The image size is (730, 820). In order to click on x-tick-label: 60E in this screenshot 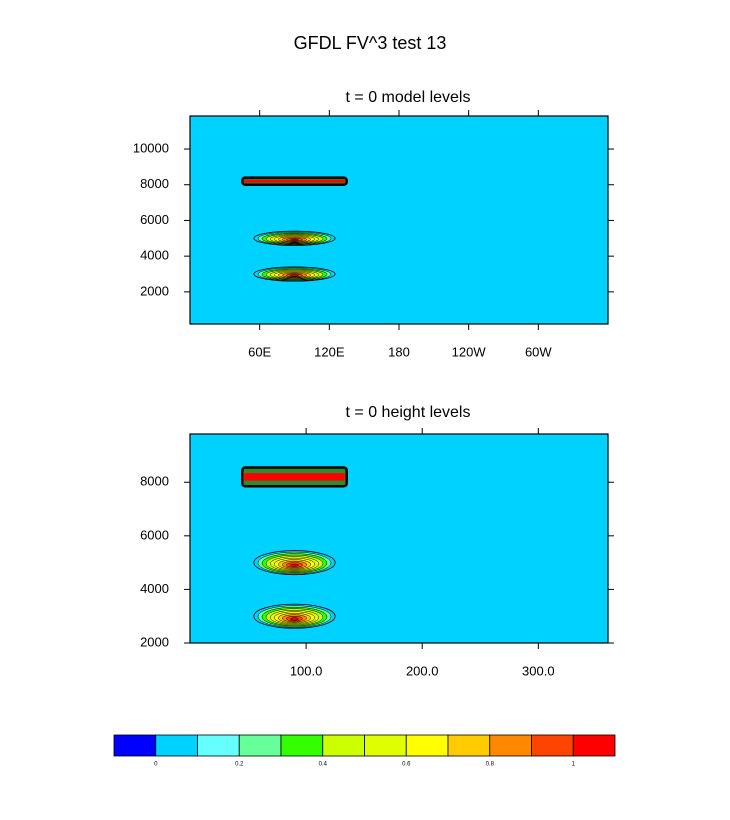, I will do `click(259, 351)`.